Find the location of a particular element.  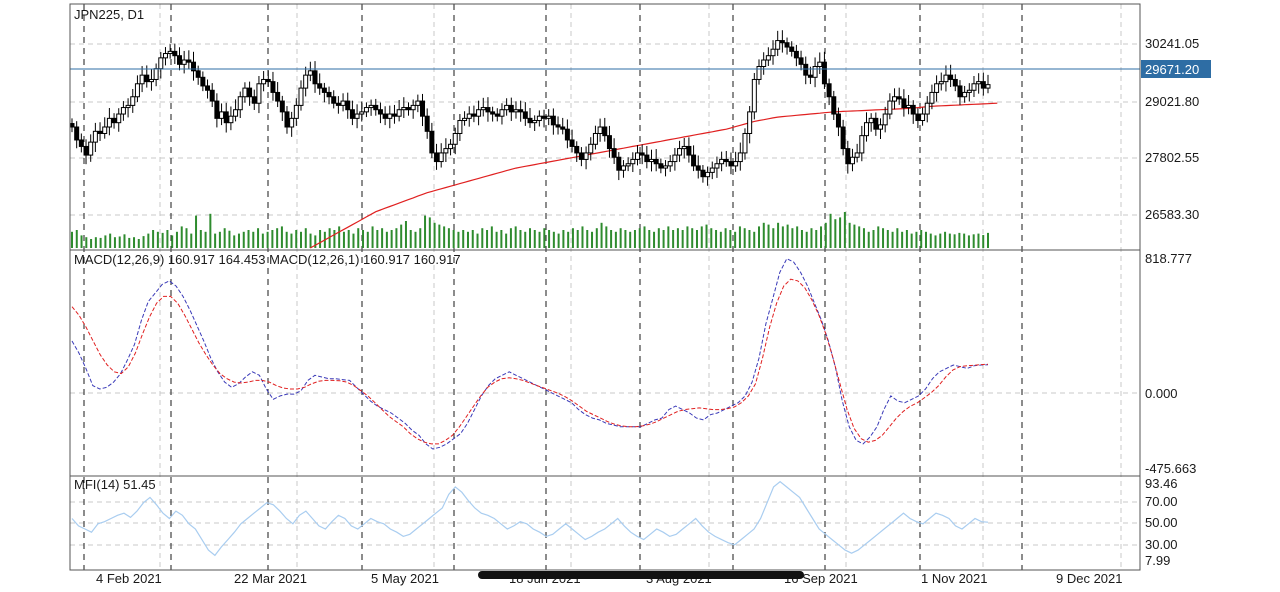

mfi-pane is located at coordinates (605, 523).